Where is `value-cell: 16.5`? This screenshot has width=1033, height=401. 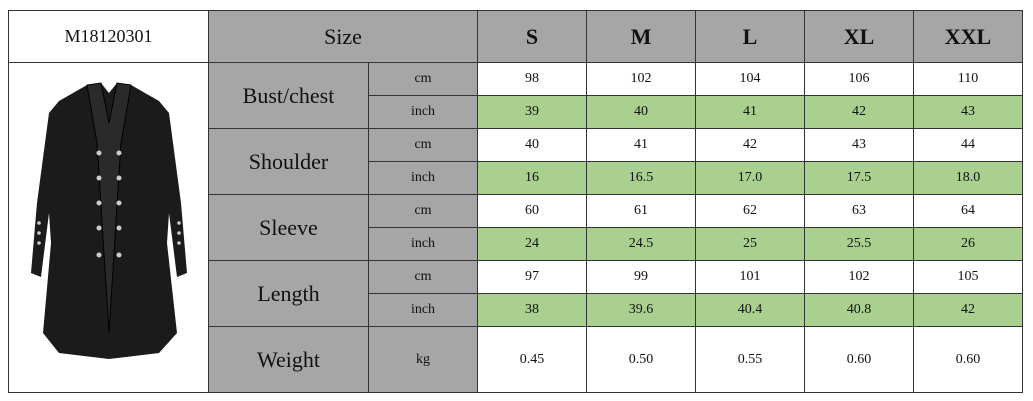 value-cell: 16.5 is located at coordinates (641, 178).